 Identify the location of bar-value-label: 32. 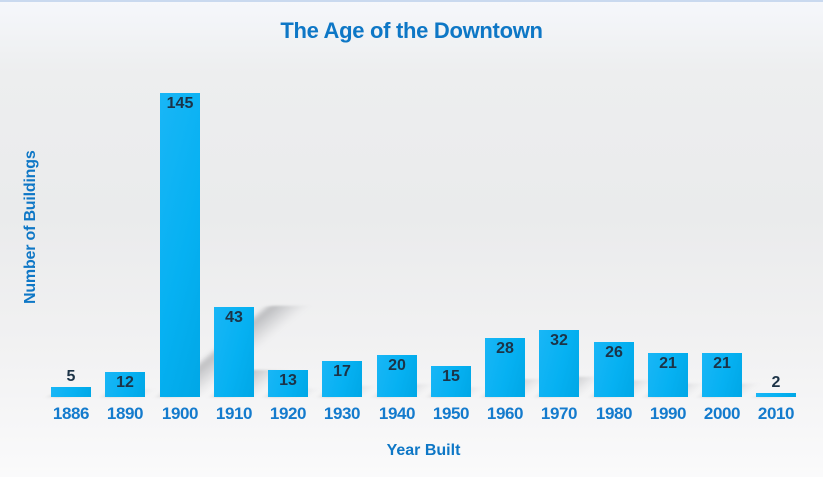
(559, 340).